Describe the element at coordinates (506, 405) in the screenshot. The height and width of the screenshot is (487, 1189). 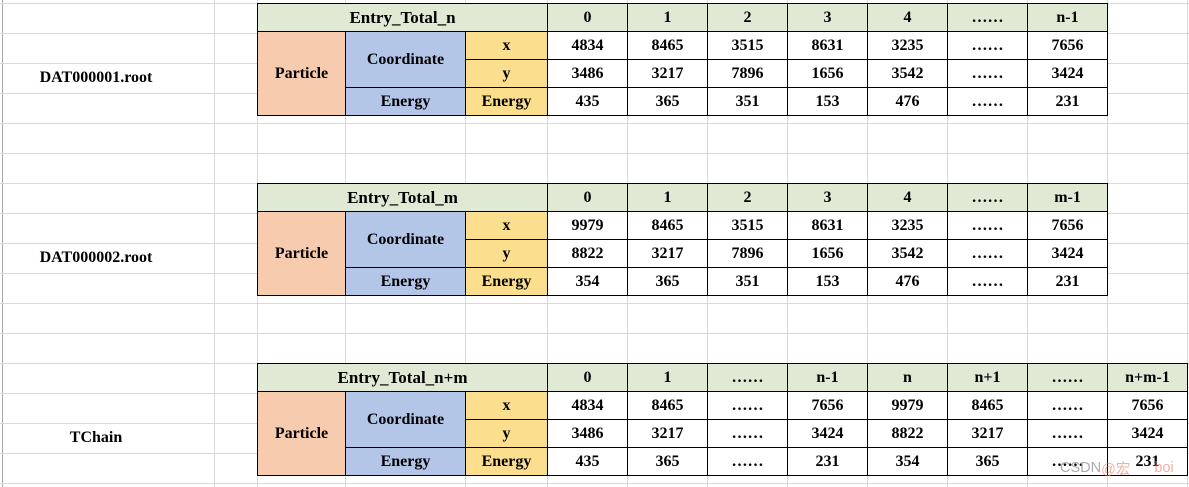
I see `row-label-cell: x` at that location.